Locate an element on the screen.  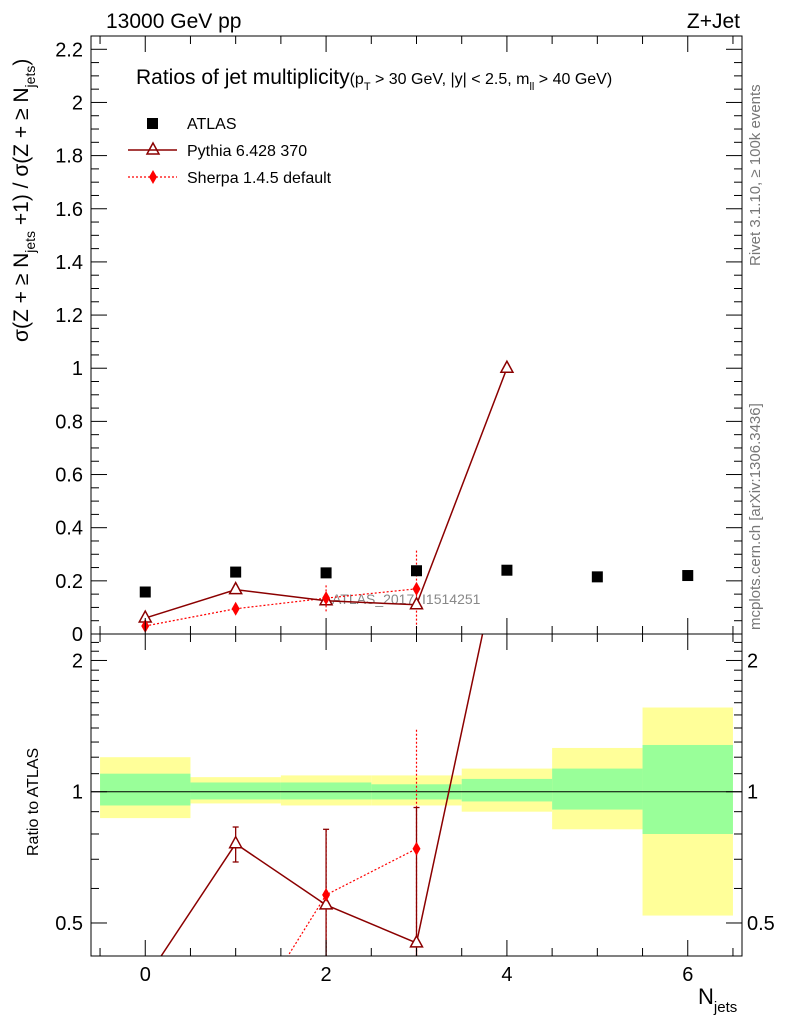
y-tick-label: 2 is located at coordinates (77, 103).